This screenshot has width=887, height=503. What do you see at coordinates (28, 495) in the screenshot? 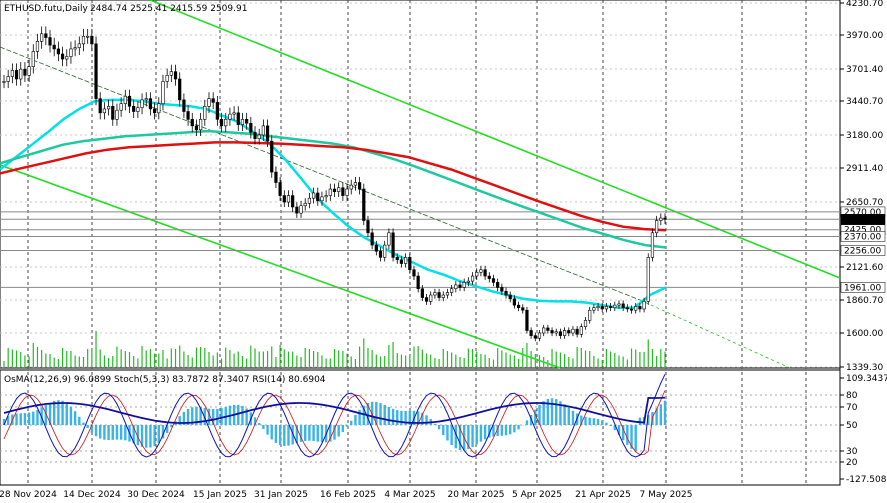
I see `x-tick-label: 28 Nov 2024` at bounding box center [28, 495].